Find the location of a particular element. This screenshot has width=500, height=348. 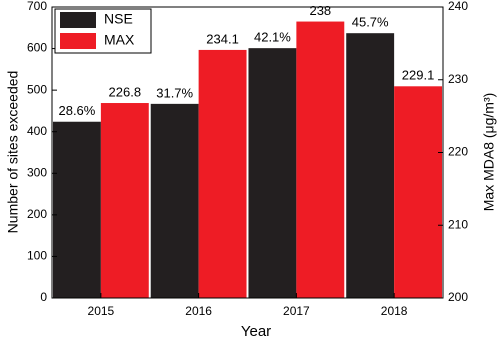

x-tick-label: 2016 is located at coordinates (198, 311).